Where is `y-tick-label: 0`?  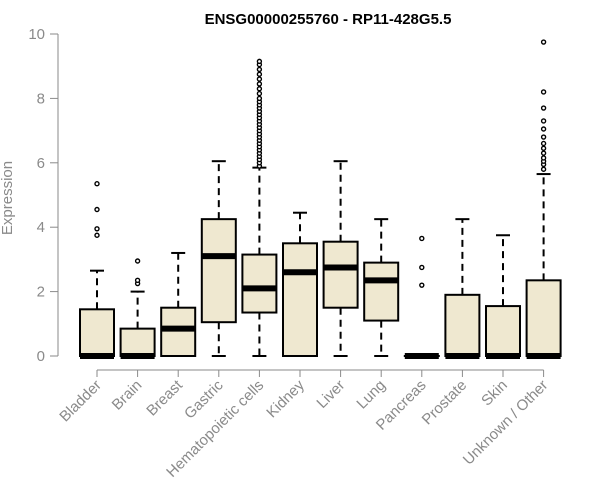 y-tick-label: 0 is located at coordinates (41, 356).